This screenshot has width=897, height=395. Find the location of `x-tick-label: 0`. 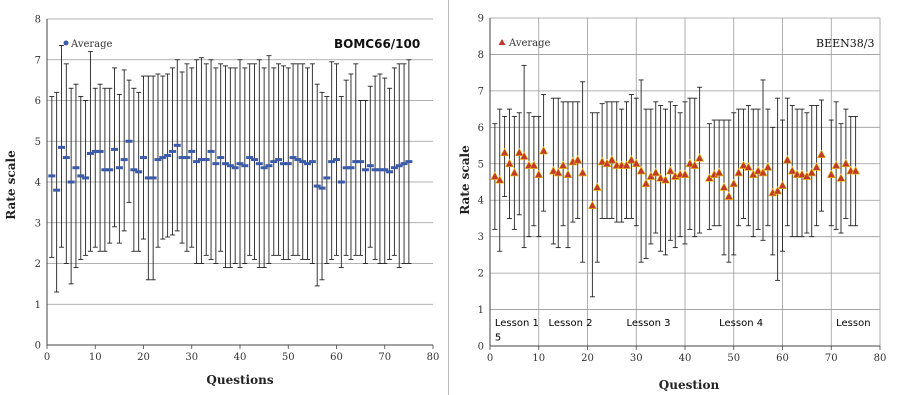

x-tick-label: 0 is located at coordinates (490, 358).